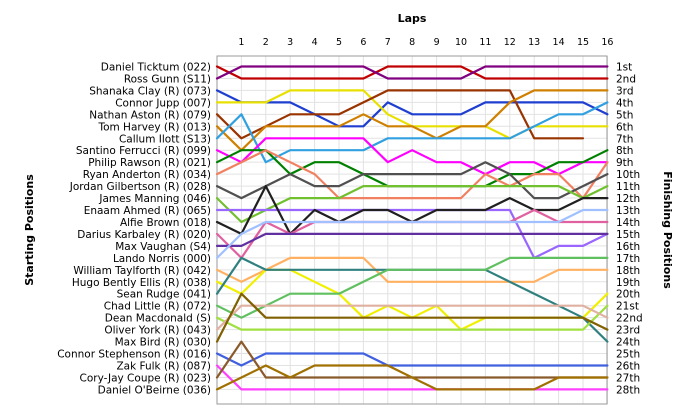 The width and height of the screenshot is (700, 420). I want to click on finishing-position-label: 20th, so click(628, 295).